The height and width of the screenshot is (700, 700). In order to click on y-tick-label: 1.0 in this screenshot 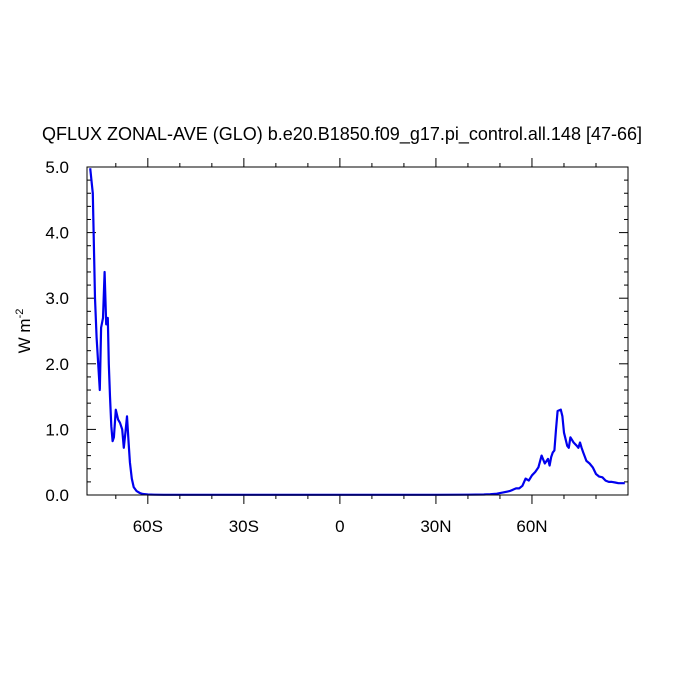, I will do `click(57, 429)`.